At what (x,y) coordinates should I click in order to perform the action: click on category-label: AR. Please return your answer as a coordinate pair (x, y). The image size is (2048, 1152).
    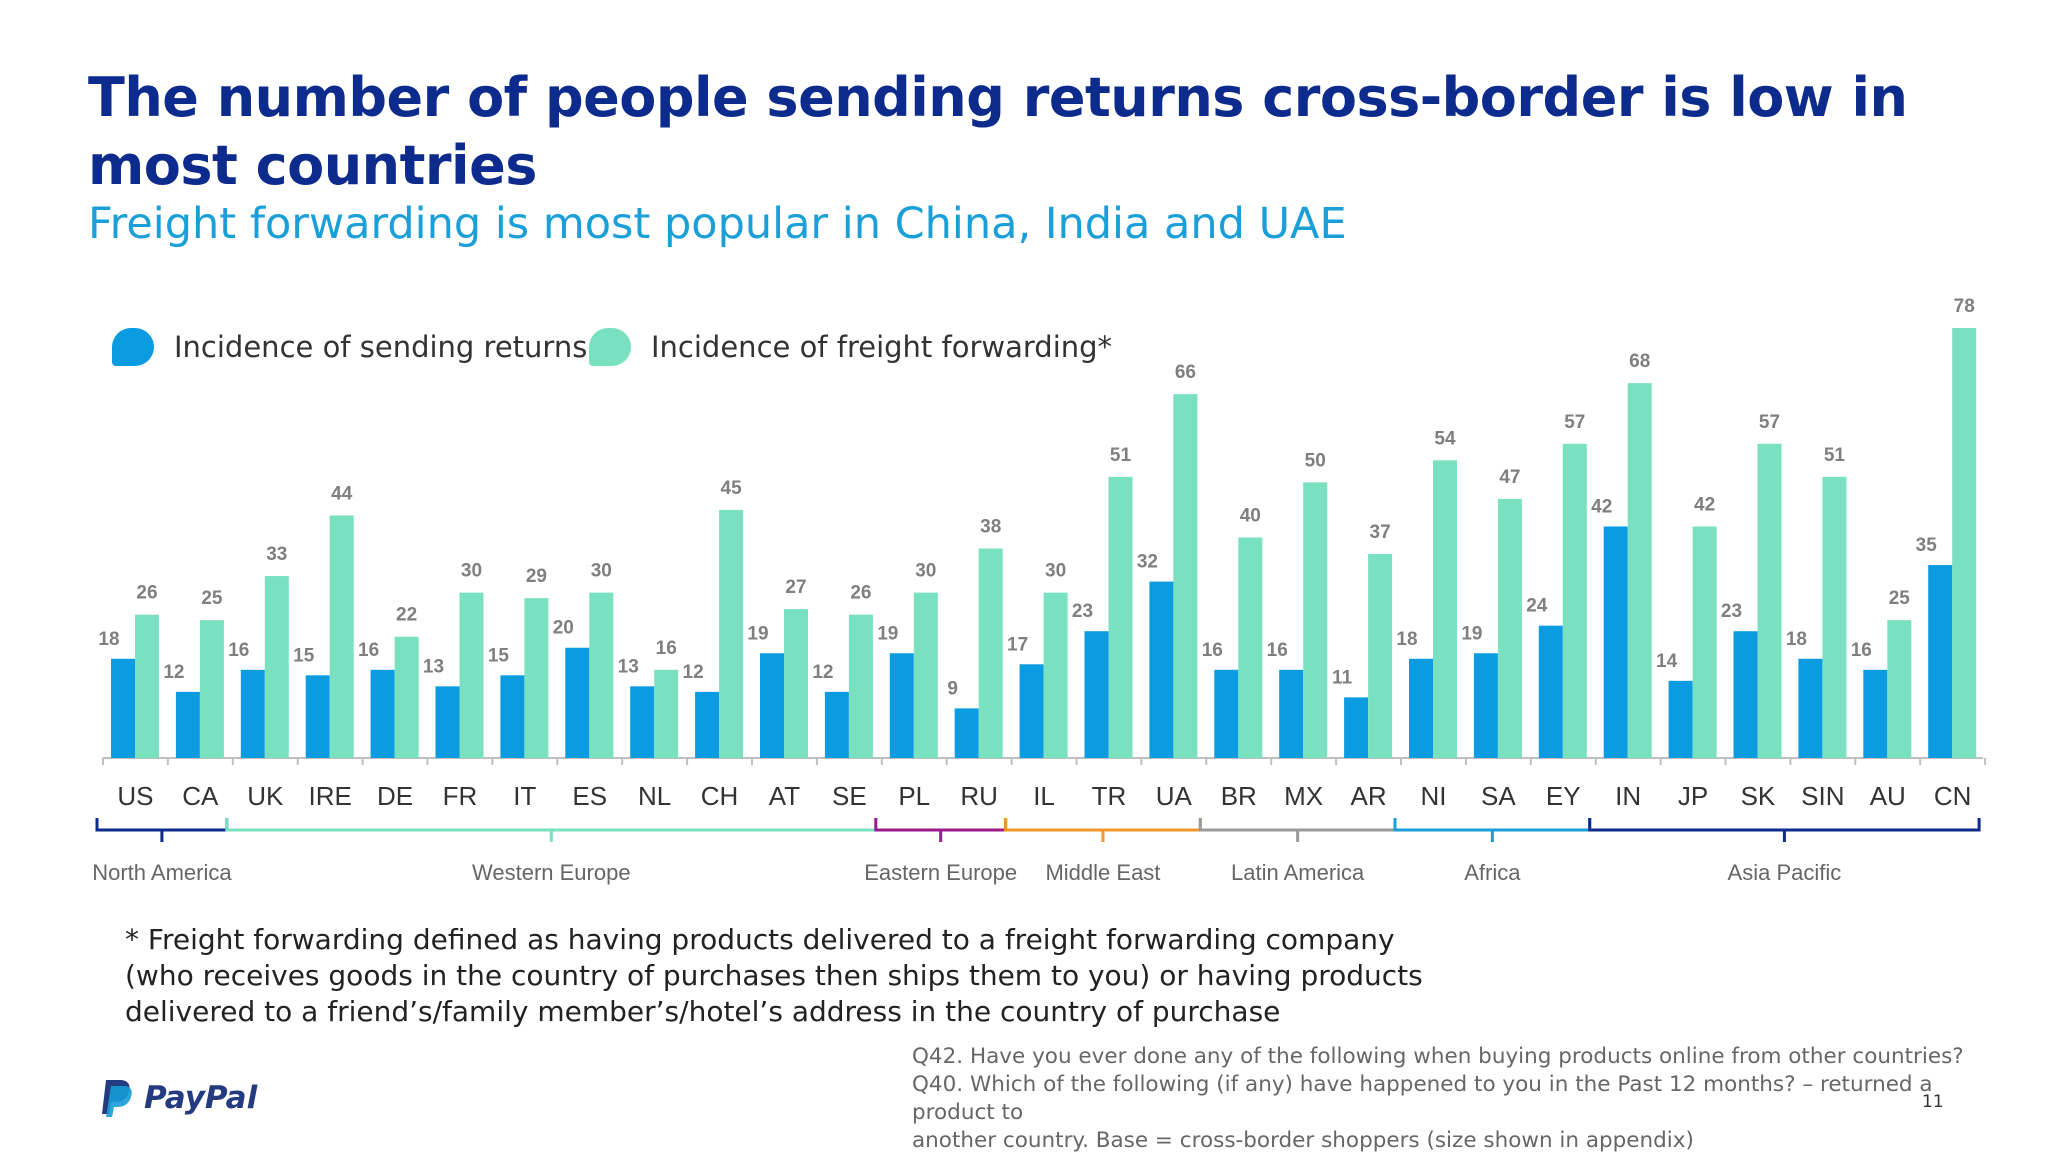
    Looking at the image, I should click on (1368, 796).